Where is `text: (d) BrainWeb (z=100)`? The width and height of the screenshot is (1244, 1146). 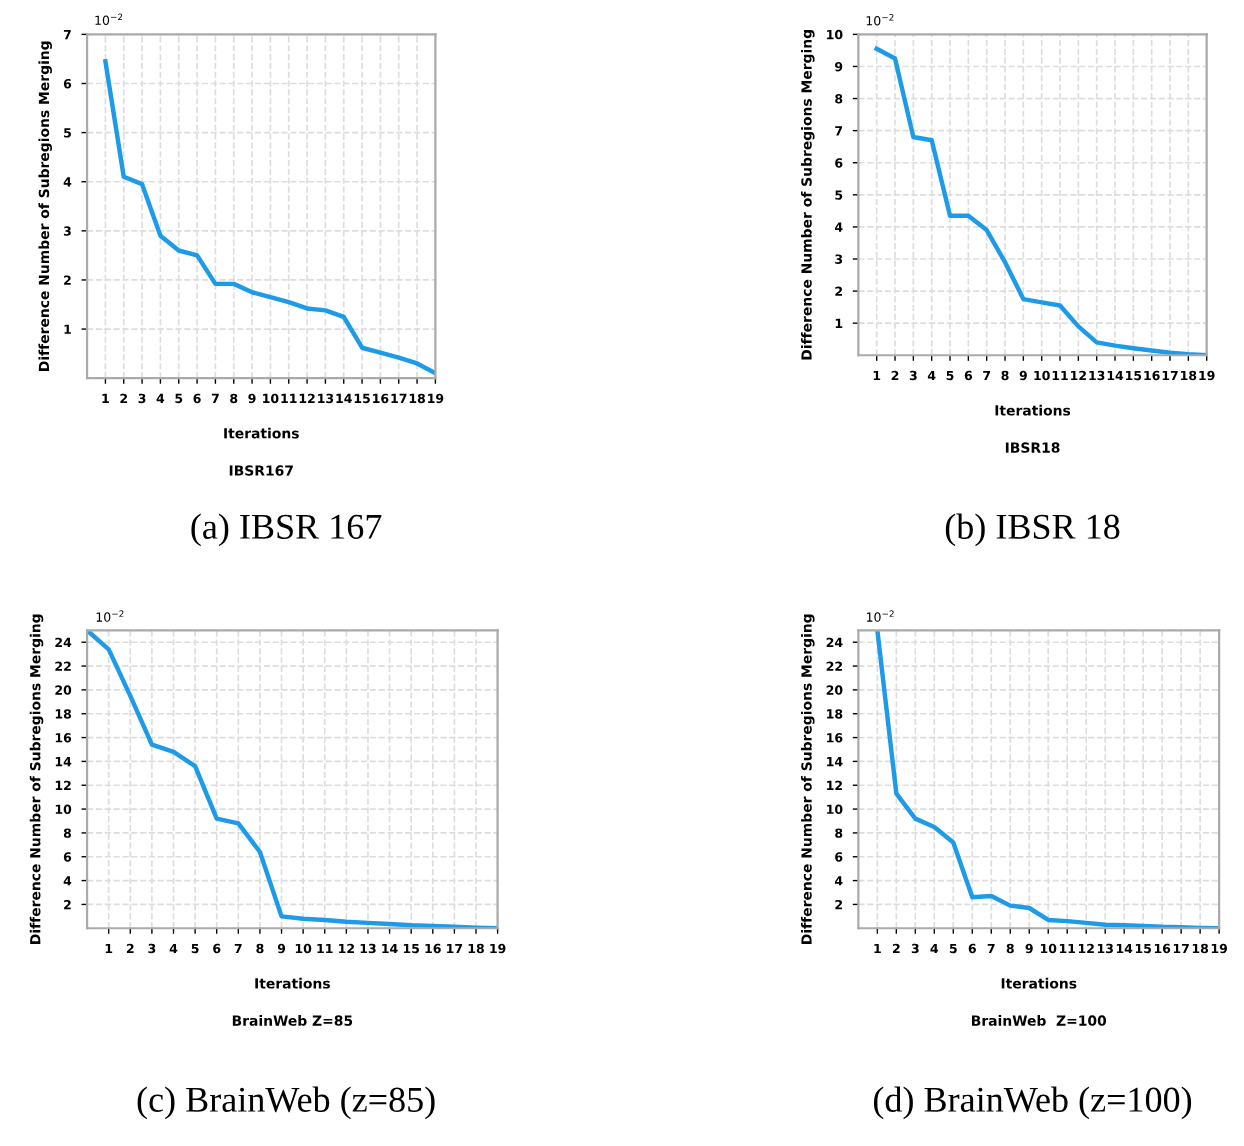
text: (d) BrainWeb (z=100) is located at coordinates (1032, 1103).